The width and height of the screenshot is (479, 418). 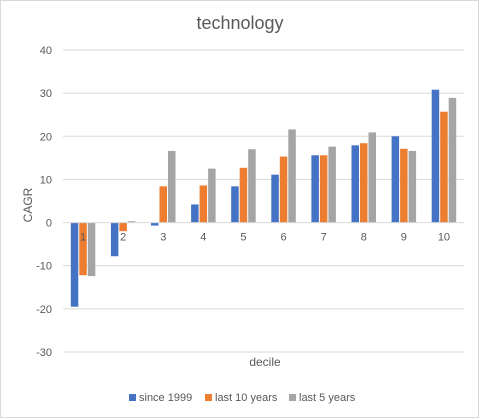 I want to click on legend-label: since 1999, so click(x=165, y=398).